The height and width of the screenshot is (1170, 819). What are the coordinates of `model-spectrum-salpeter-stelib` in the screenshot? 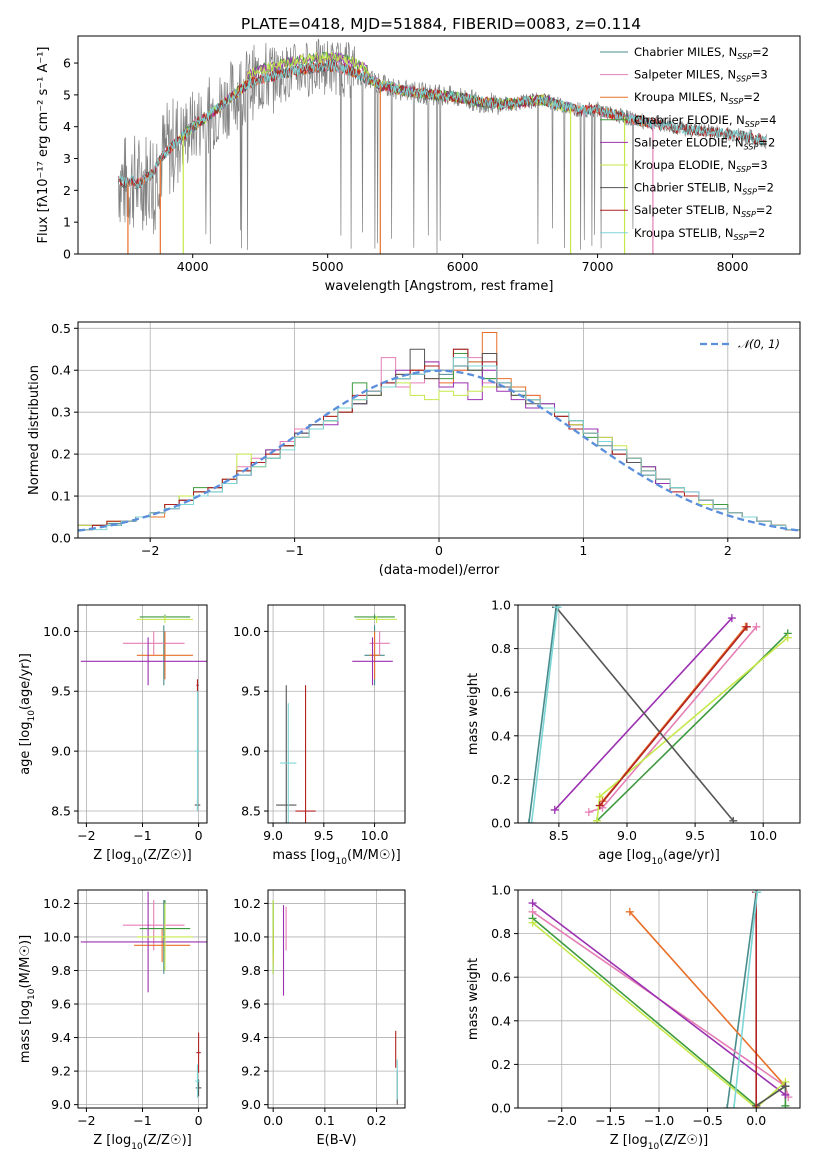 It's located at (442, 125).